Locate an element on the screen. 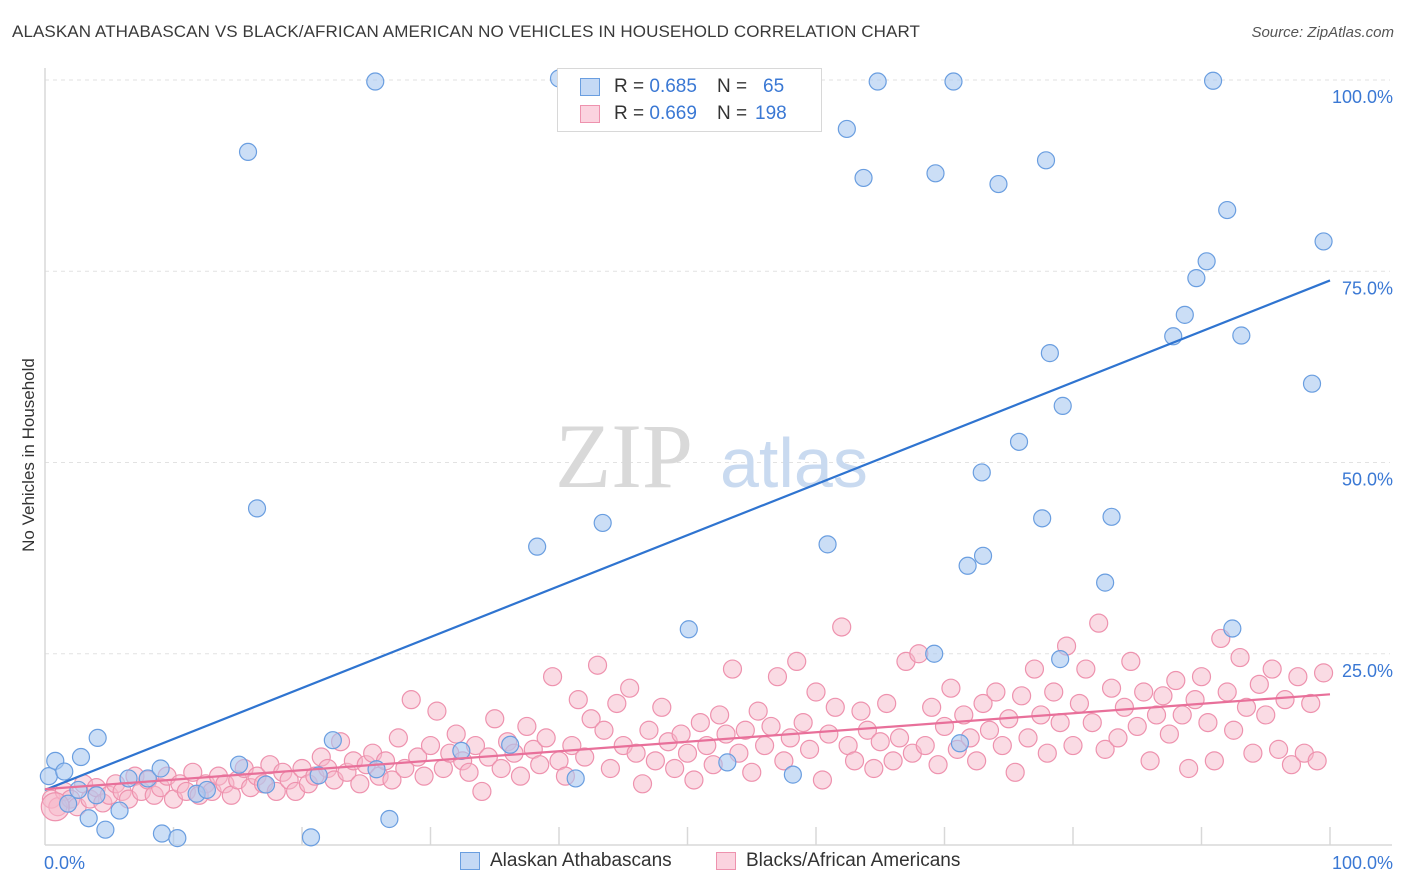  bottom-legend-athabascan: Alaskan Athabascans is located at coordinates (566, 861).